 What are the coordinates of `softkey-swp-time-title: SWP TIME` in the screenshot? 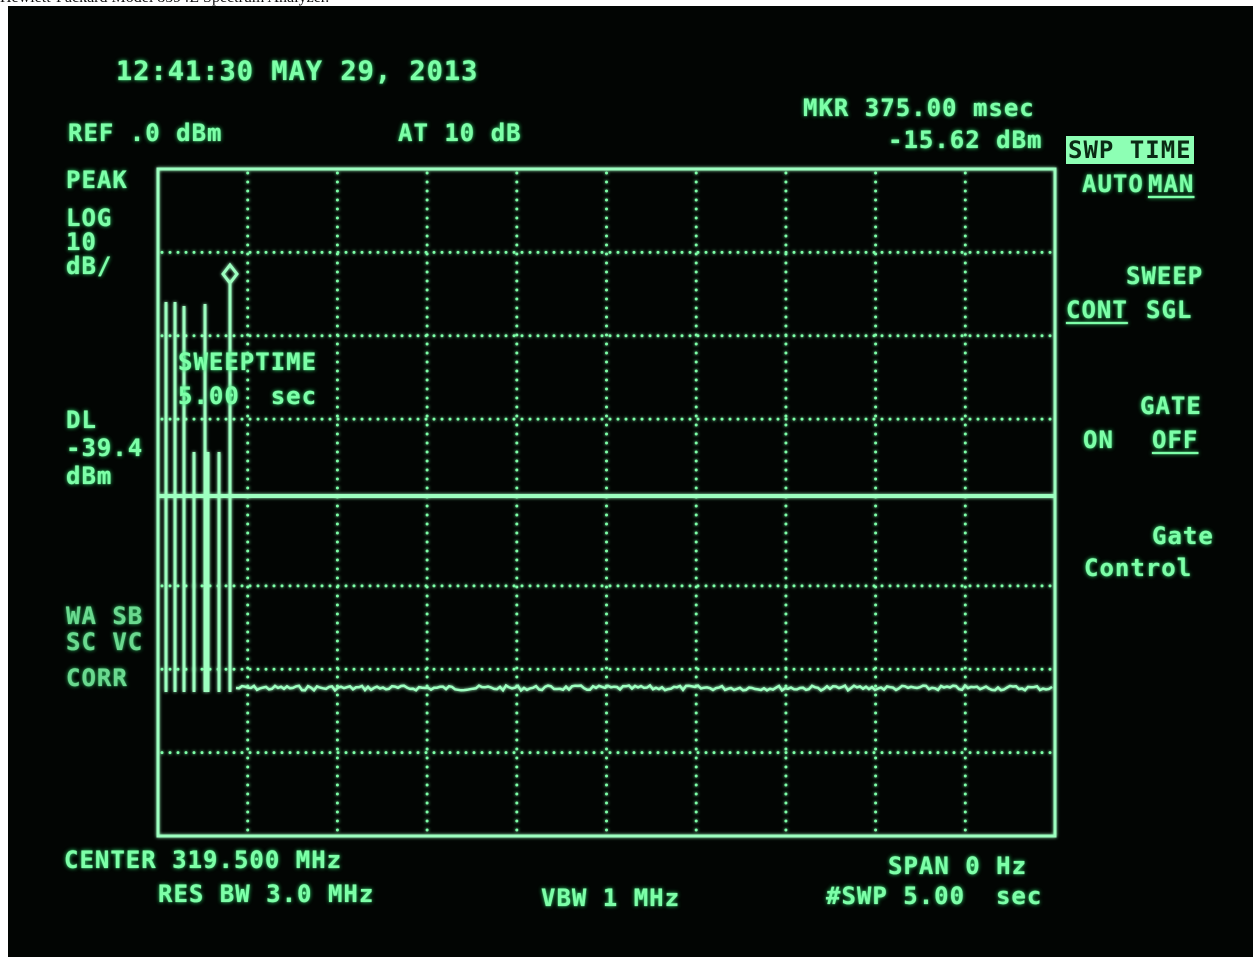 It's located at (1130, 150).